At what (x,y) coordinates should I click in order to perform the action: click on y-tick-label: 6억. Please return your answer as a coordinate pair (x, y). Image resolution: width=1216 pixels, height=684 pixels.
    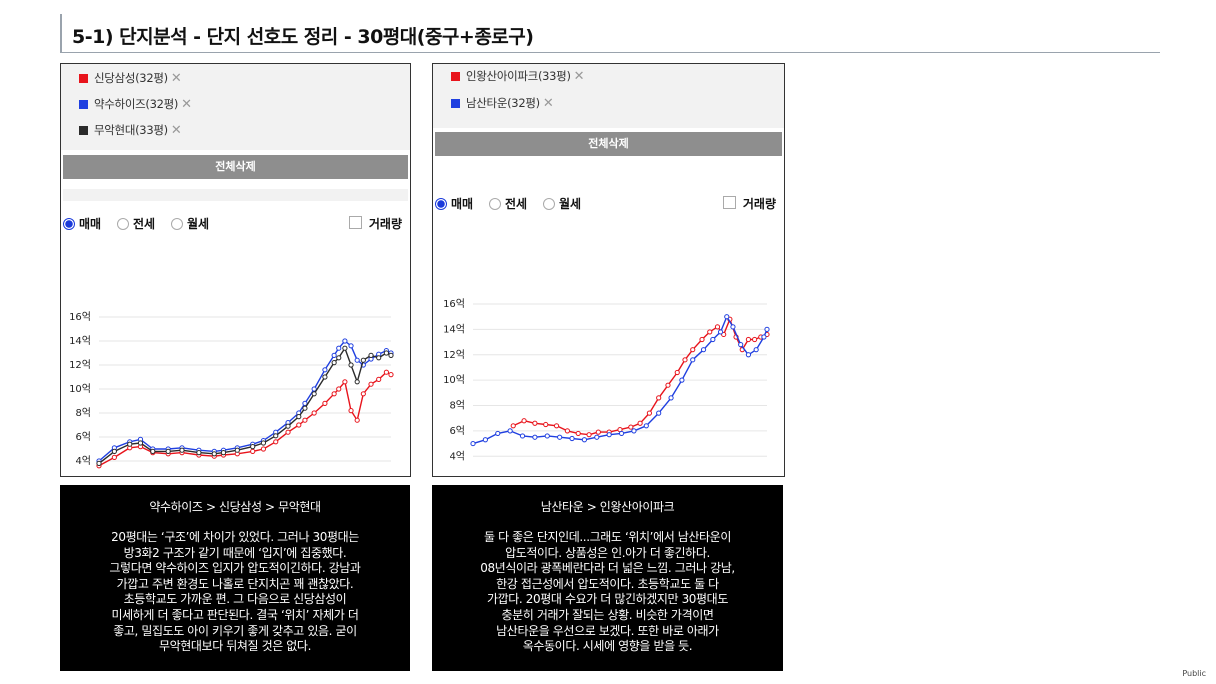
    Looking at the image, I should click on (83, 437).